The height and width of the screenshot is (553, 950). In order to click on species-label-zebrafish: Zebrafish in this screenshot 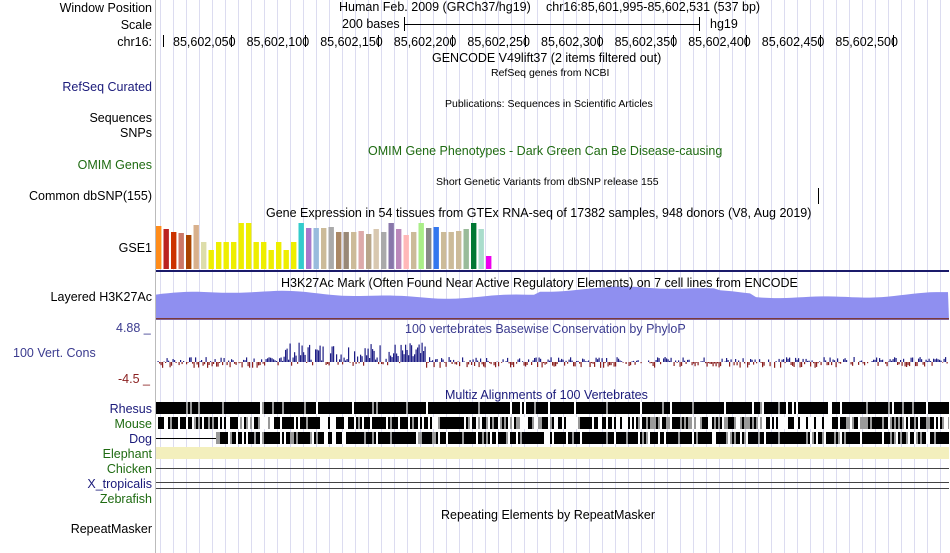, I will do `click(125, 499)`.